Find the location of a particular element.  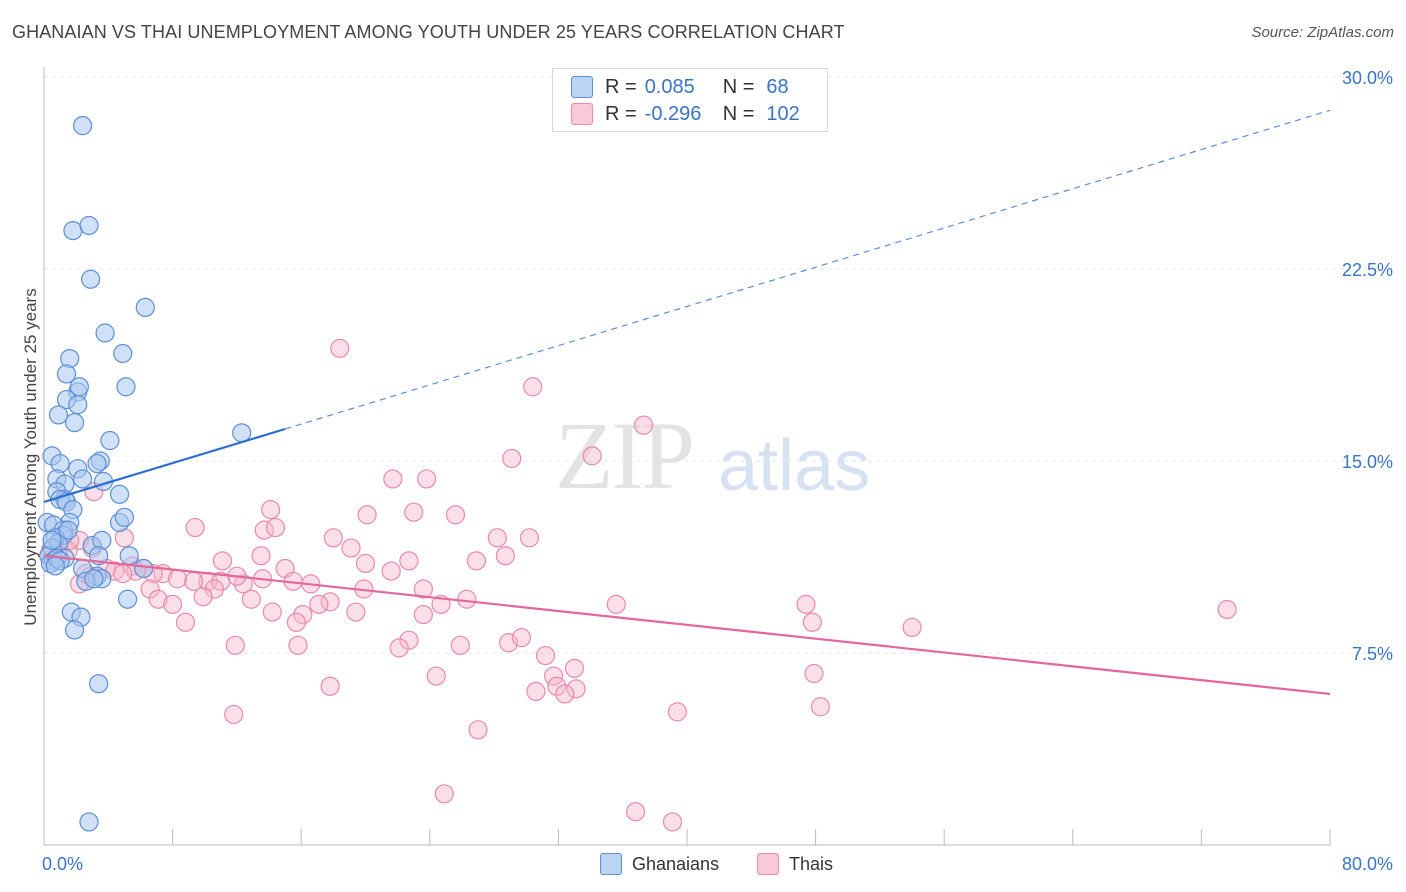

y-tick-label: 30.0% is located at coordinates (1367, 78).